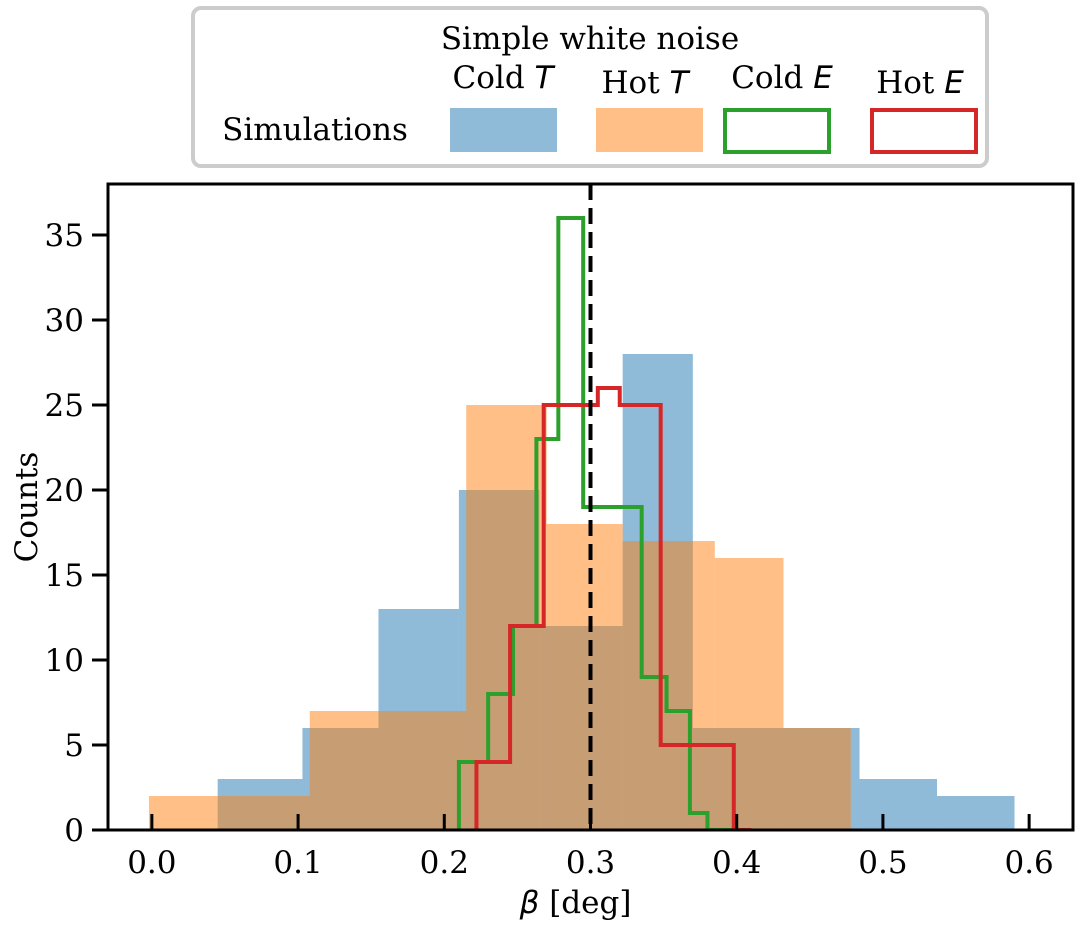  Describe the element at coordinates (64, 661) in the screenshot. I see `y-tick-label-2: 10` at that location.